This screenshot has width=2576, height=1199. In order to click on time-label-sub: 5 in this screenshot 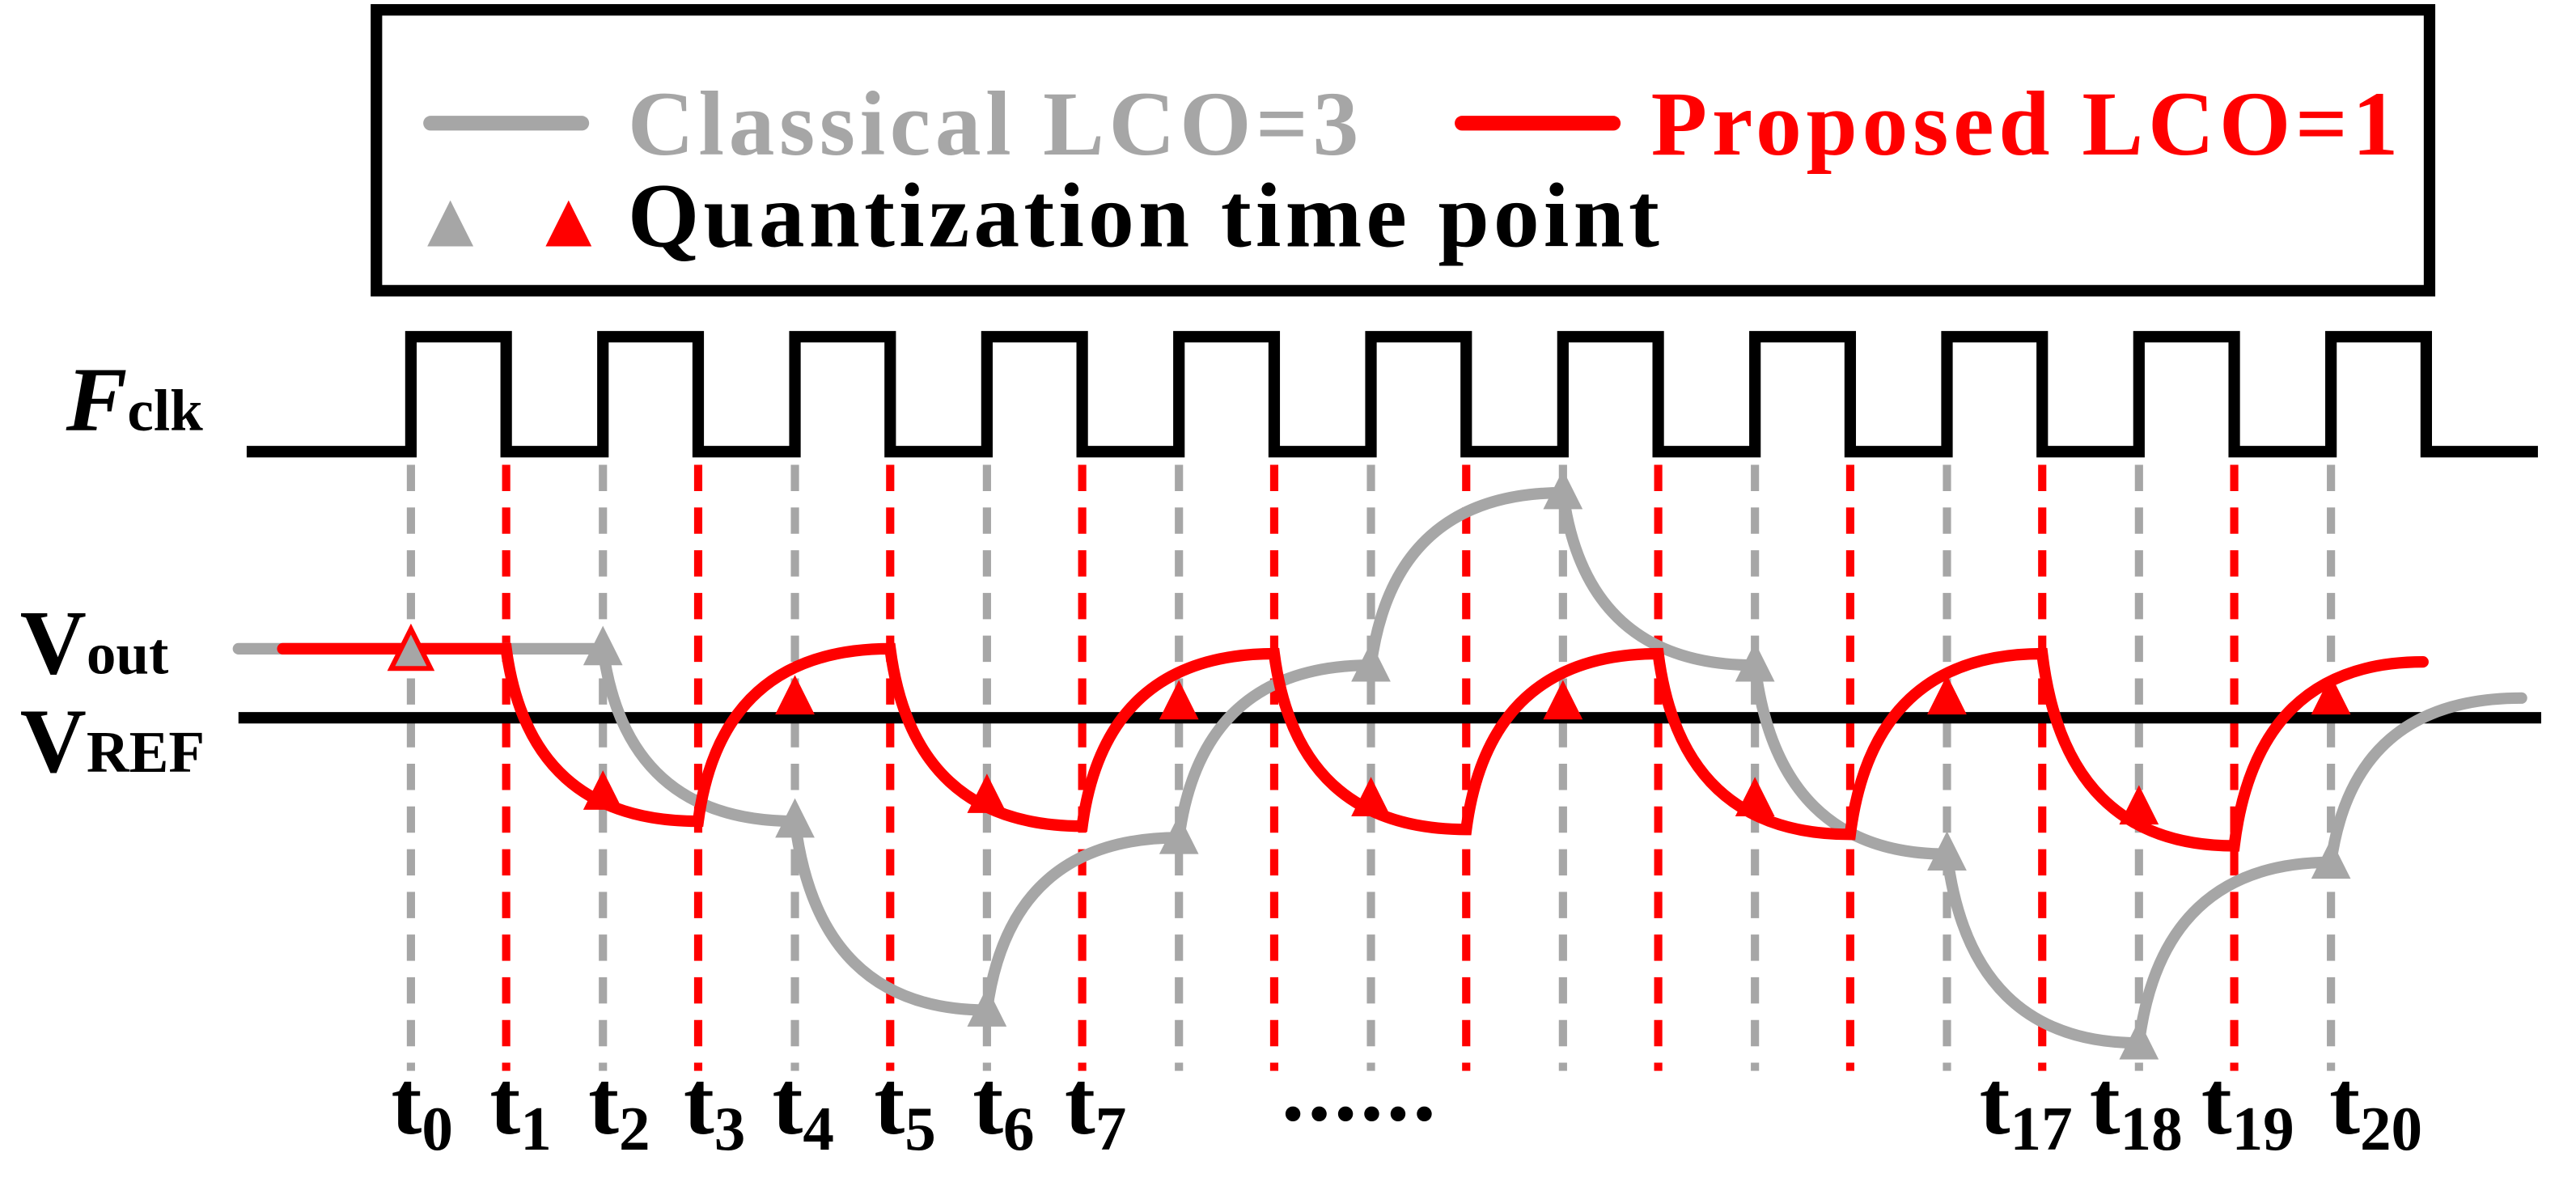, I will do `click(920, 1128)`.